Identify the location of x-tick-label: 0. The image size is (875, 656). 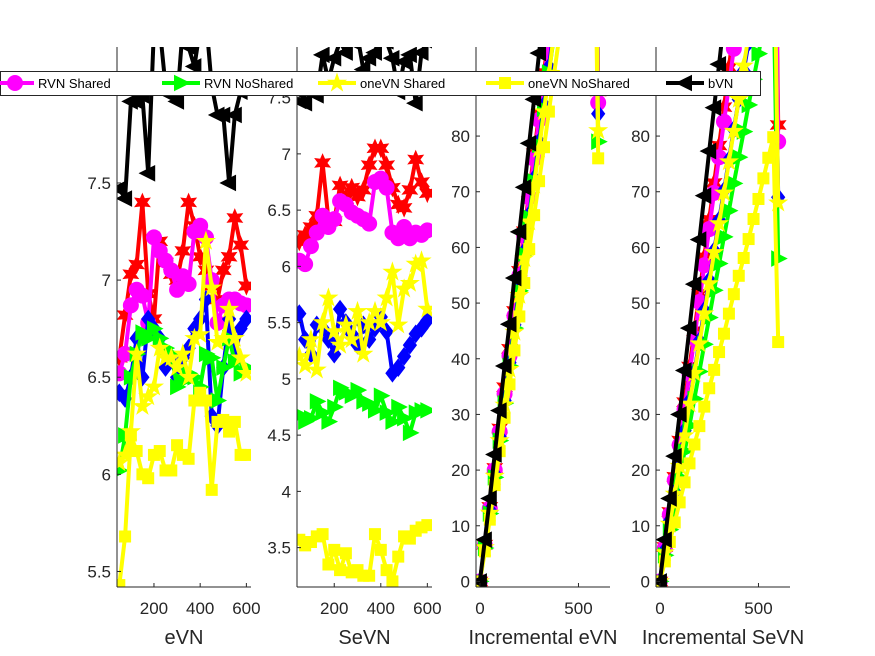
(659, 608).